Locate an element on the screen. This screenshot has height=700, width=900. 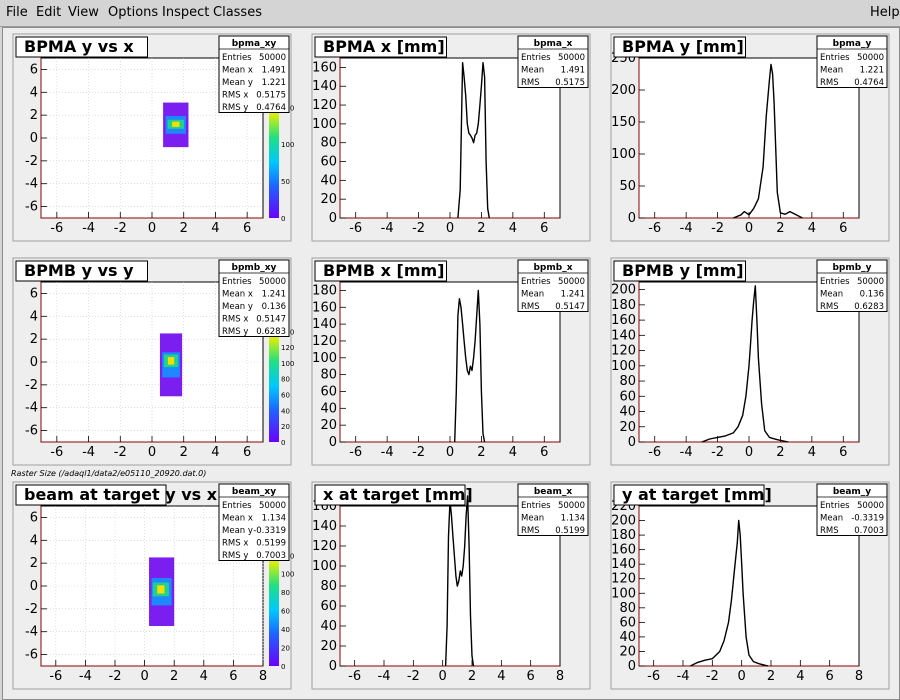
x-tick-label: 4 is located at coordinates (513, 228).